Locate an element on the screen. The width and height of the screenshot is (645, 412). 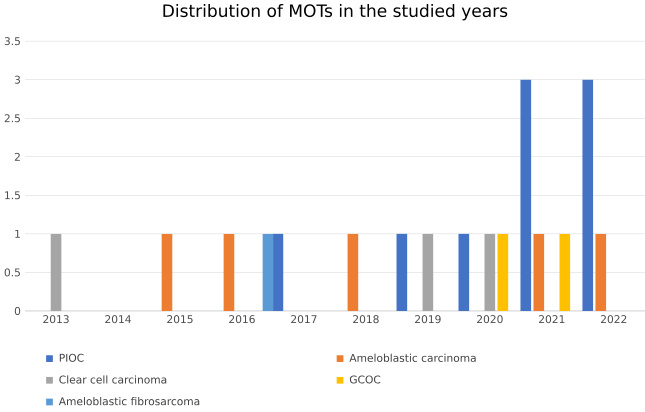
x-tick-label: 2021 is located at coordinates (551, 319).